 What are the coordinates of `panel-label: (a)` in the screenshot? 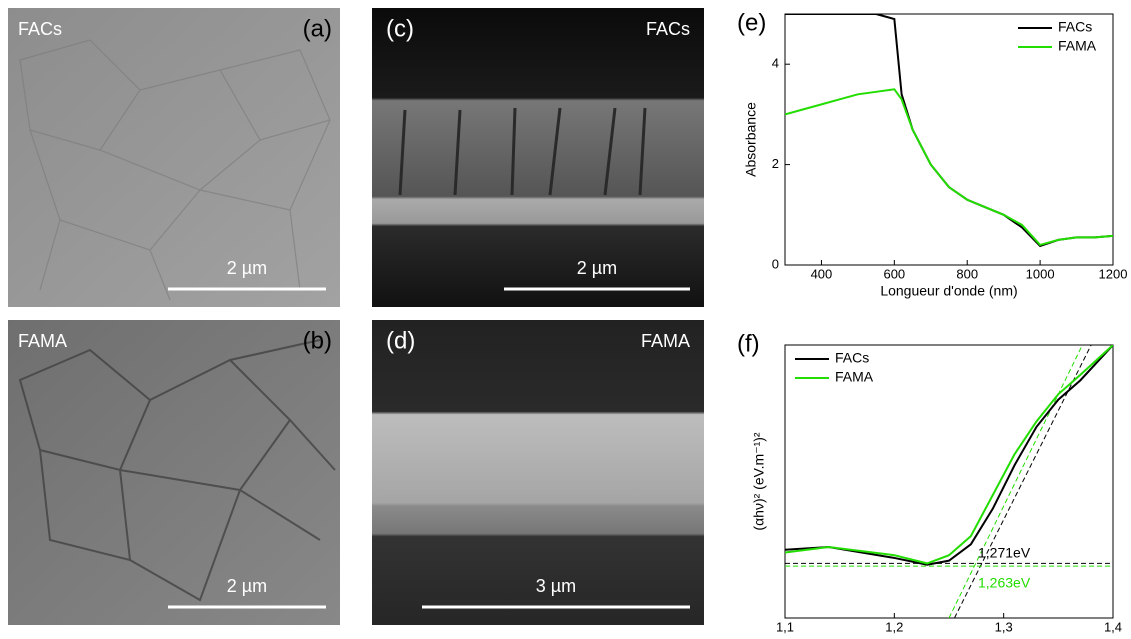 It's located at (317, 28).